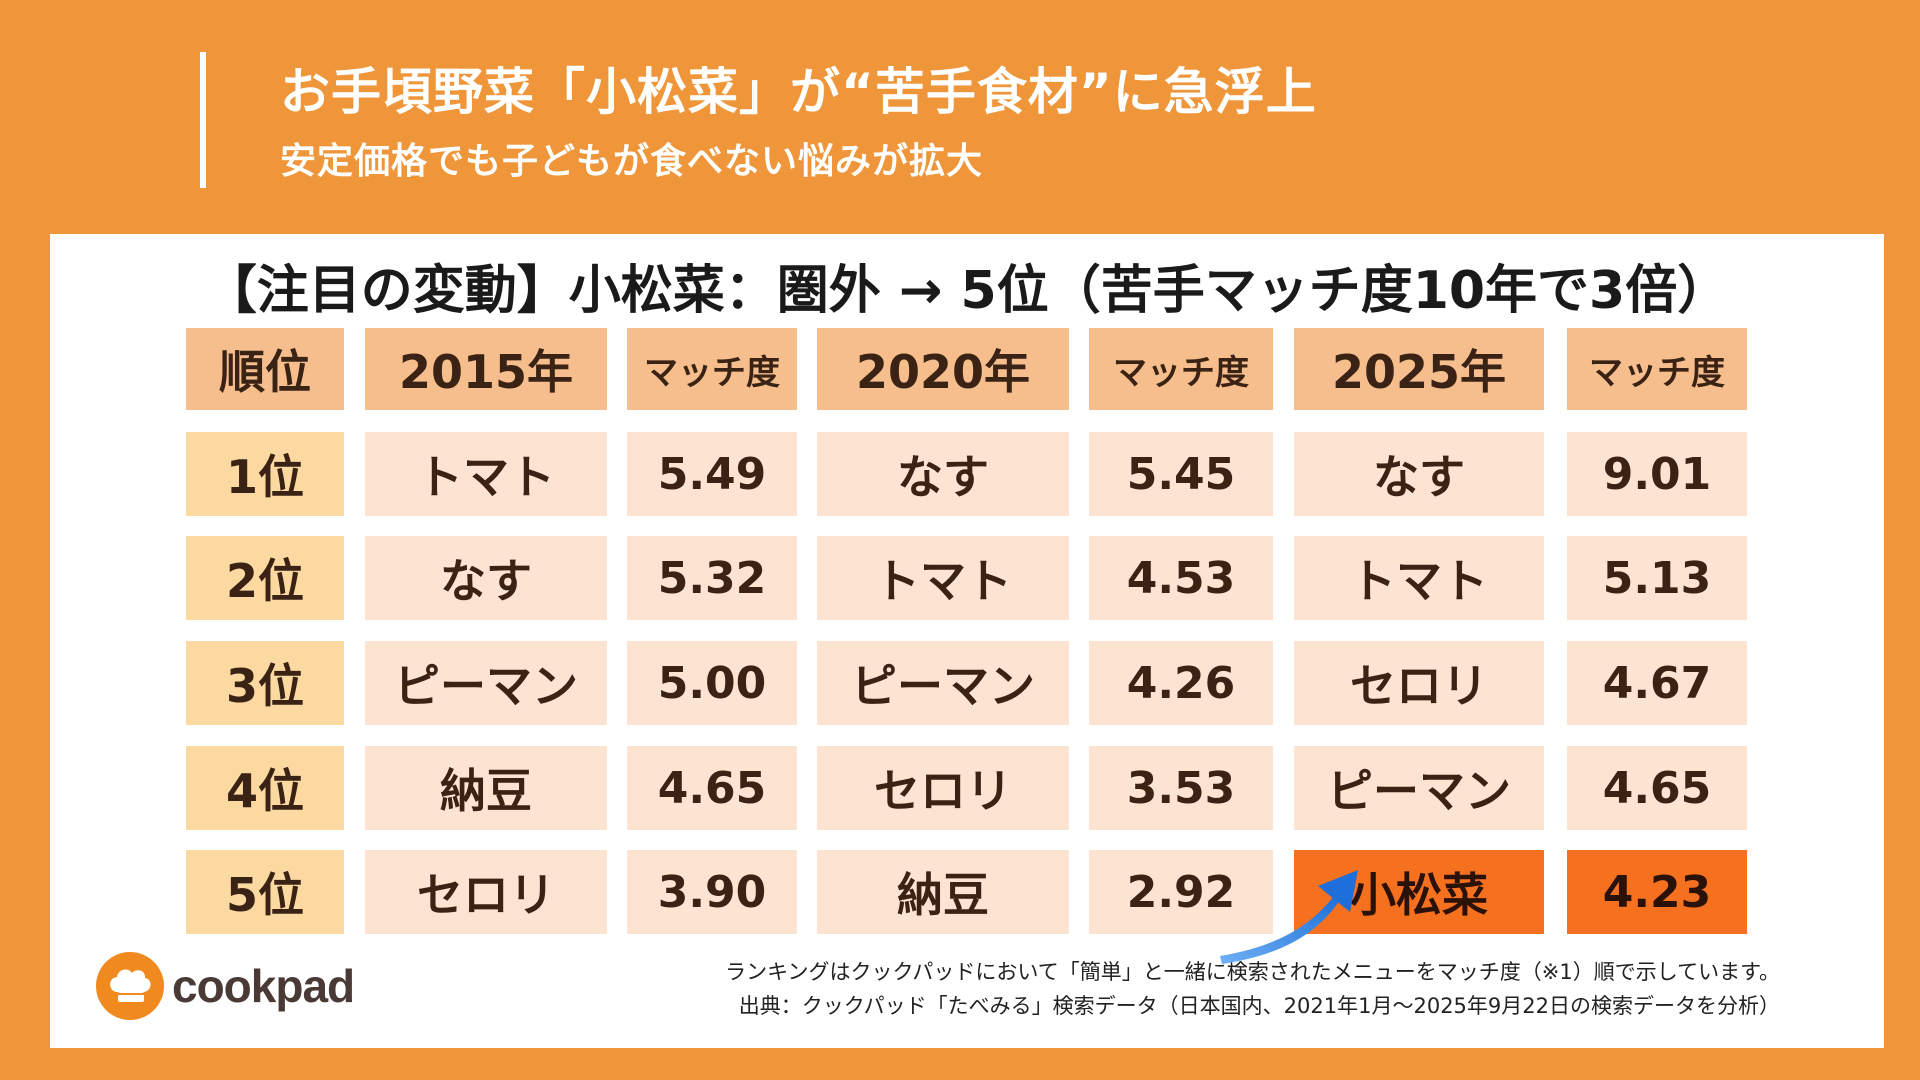 This screenshot has width=1920, height=1080. I want to click on food-cell: 小松菜, so click(1419, 892).